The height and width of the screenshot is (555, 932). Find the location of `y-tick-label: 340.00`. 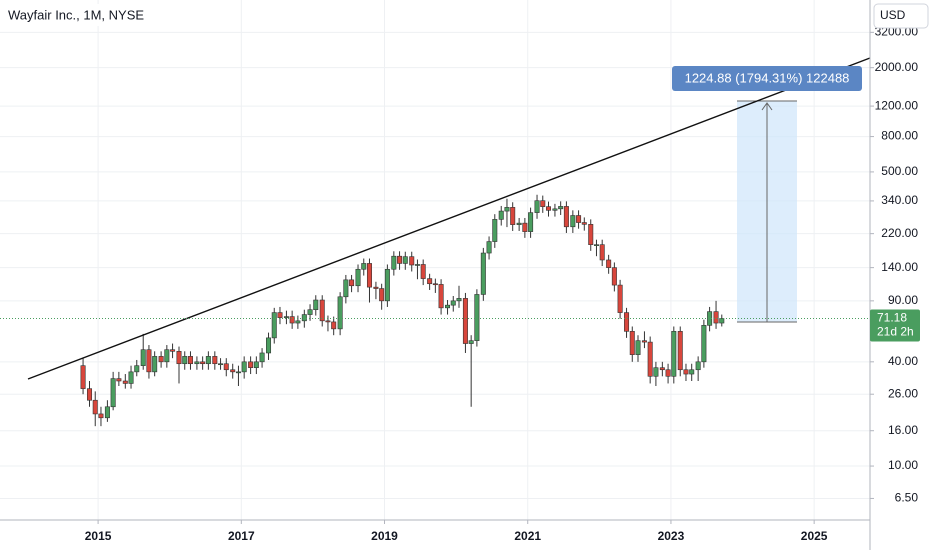

y-tick-label: 340.00 is located at coordinates (899, 200).